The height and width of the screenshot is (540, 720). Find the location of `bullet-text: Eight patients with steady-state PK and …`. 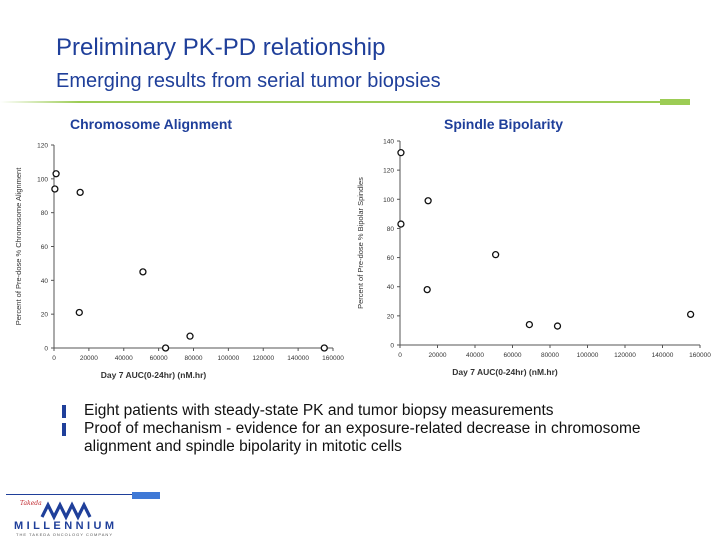

bullet-text: Eight patients with steady-state PK and … is located at coordinates (319, 410).